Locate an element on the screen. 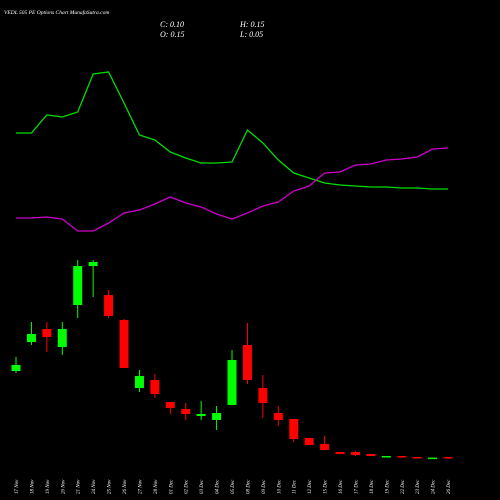 This screenshot has width=500, height=500. x-tick-label: 03 Dec is located at coordinates (202, 486).